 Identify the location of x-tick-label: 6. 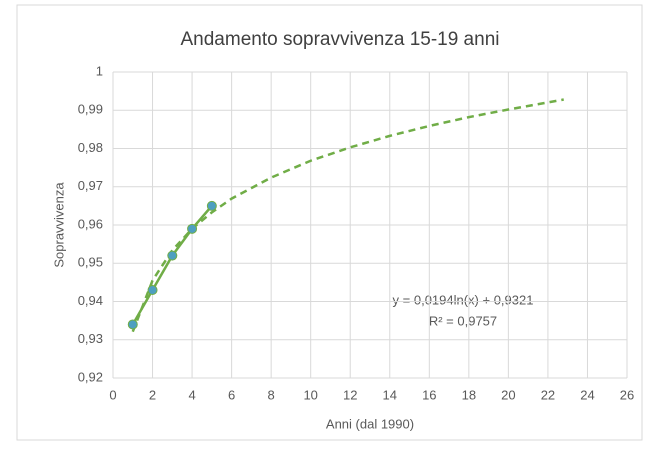
(231, 394).